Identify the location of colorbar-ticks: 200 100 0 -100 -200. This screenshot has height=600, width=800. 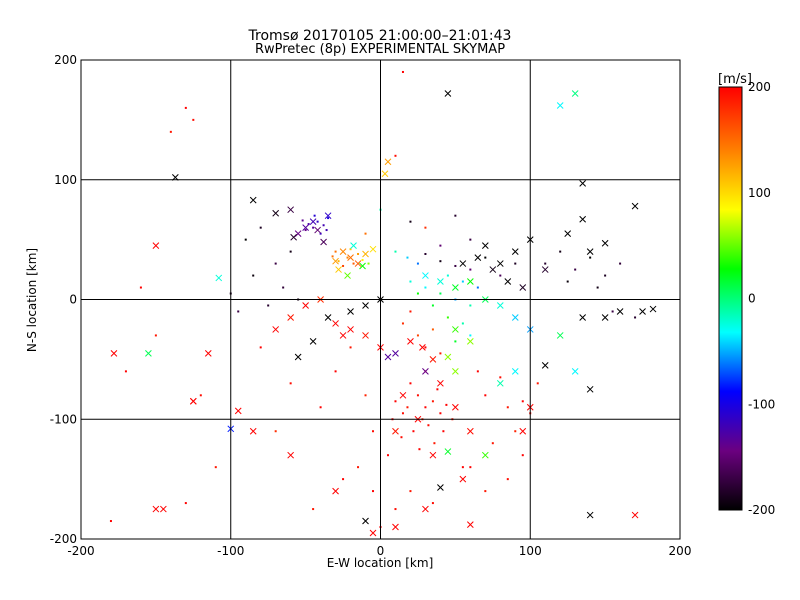
(761, 298).